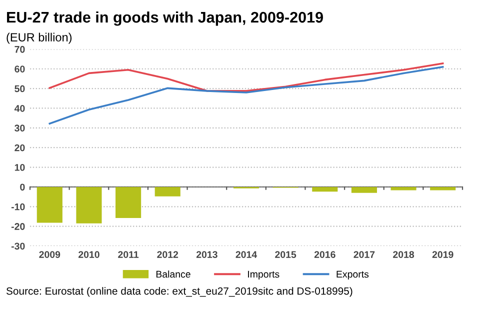  What do you see at coordinates (18, 246) in the screenshot?
I see `y-tick-label: -30` at bounding box center [18, 246].